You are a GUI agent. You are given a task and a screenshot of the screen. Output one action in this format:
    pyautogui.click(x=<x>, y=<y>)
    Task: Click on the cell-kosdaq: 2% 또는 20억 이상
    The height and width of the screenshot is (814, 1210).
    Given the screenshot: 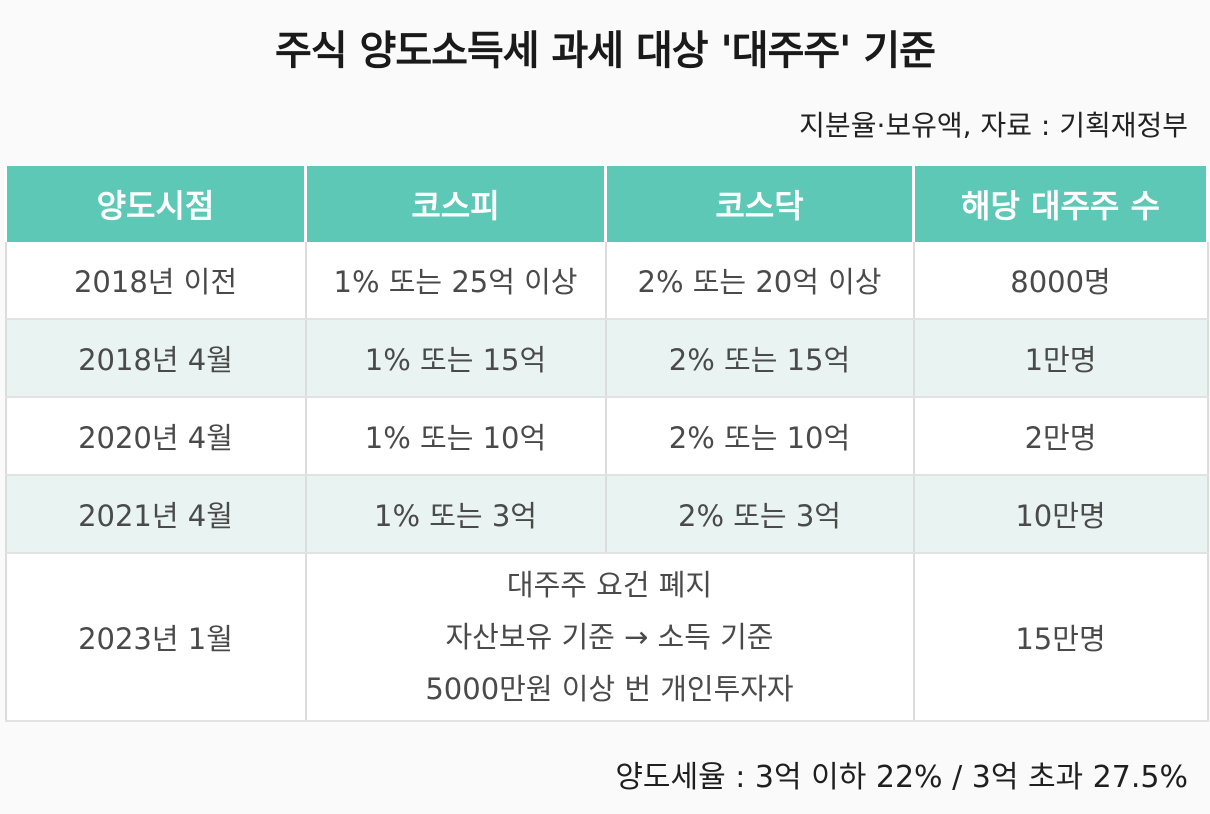 What is the action you would take?
    pyautogui.click(x=759, y=281)
    